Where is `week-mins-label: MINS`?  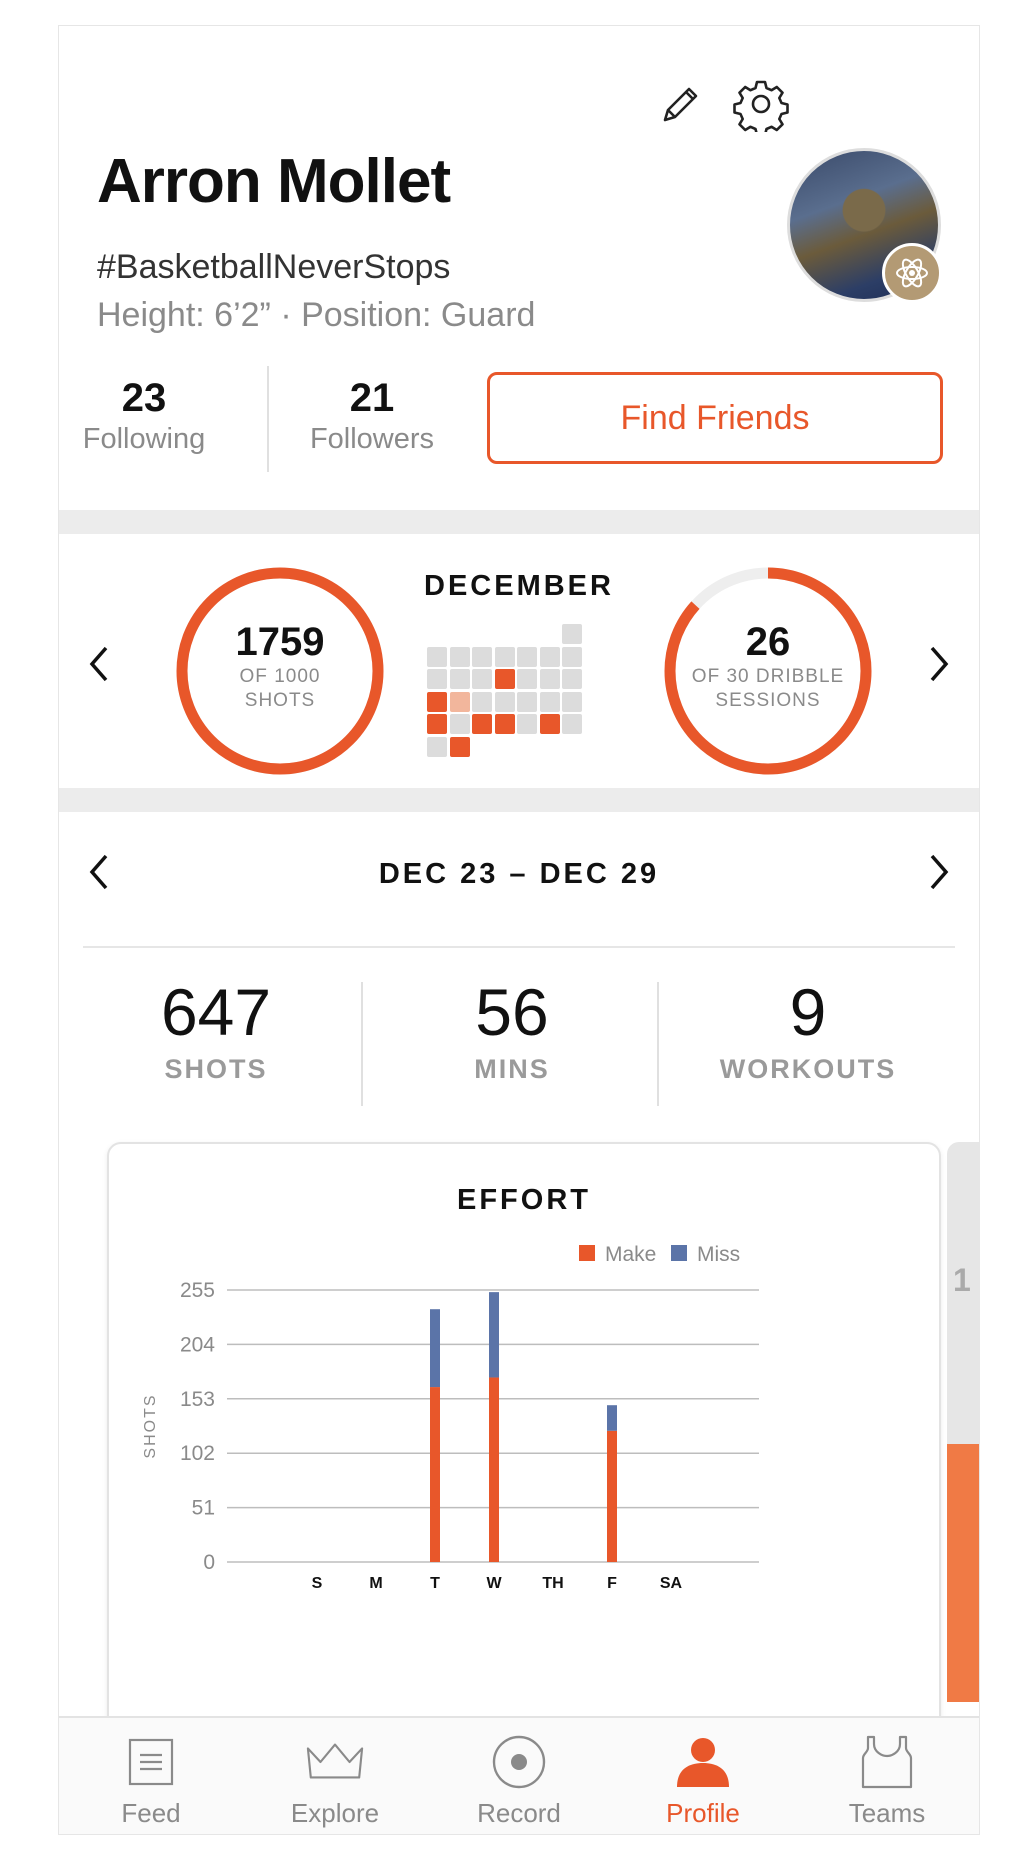
week-mins-label: MINS is located at coordinates (512, 1069).